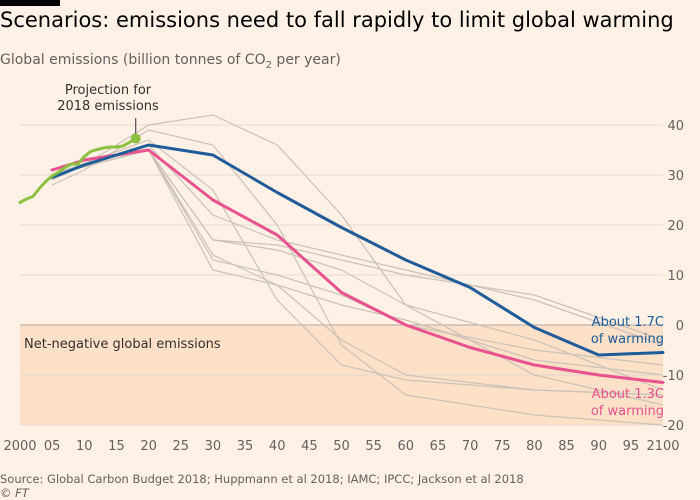 Image resolution: width=700 pixels, height=500 pixels. I want to click on x-tick-label: 85, so click(566, 446).